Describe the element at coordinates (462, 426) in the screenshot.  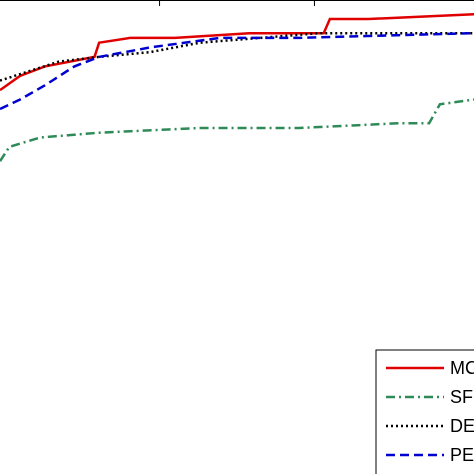
I see `legend-label: DE` at that location.